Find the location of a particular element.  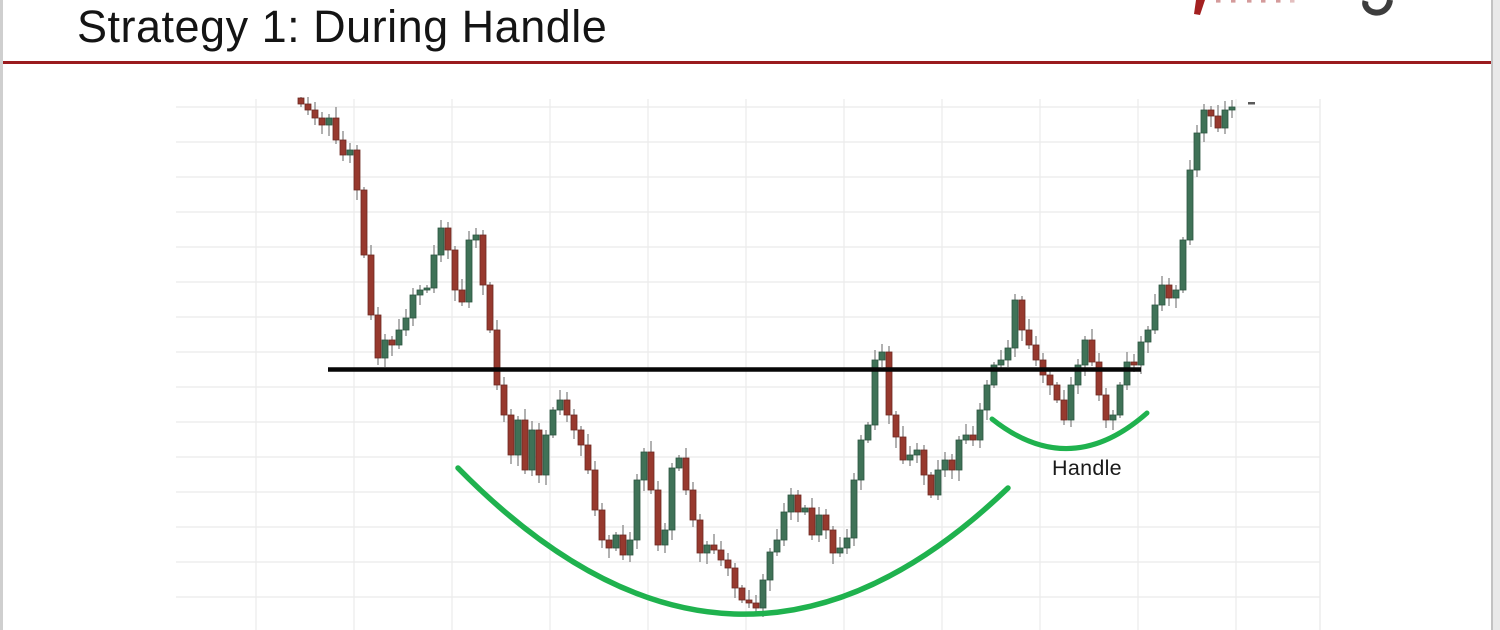

right-page-edge-line is located at coordinates (1492, 315).